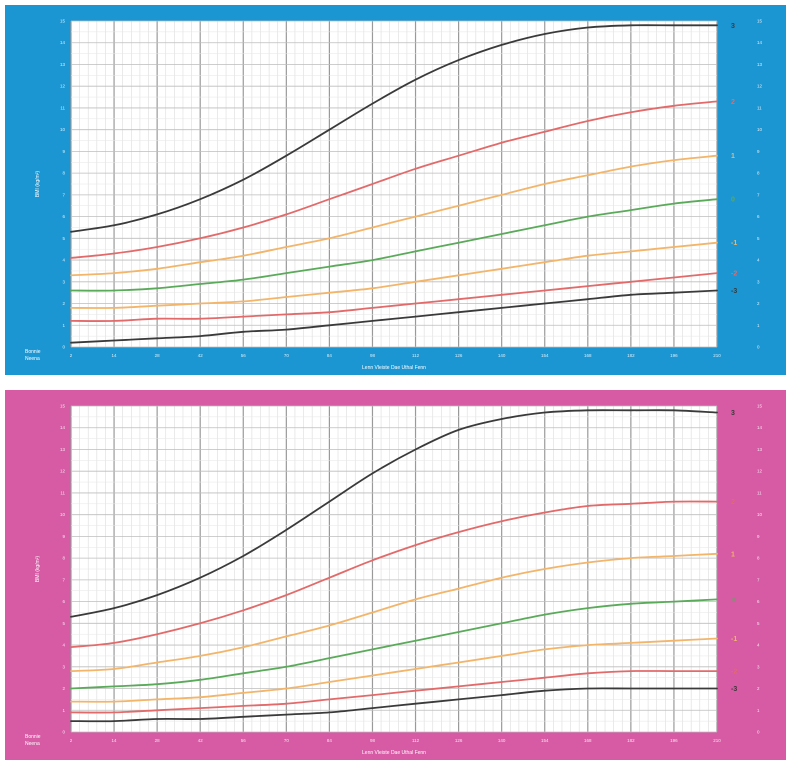 Image resolution: width=791 pixels, height=762 pixels. Describe the element at coordinates (758, 303) in the screenshot. I see `y-tick-label-right: 2` at that location.